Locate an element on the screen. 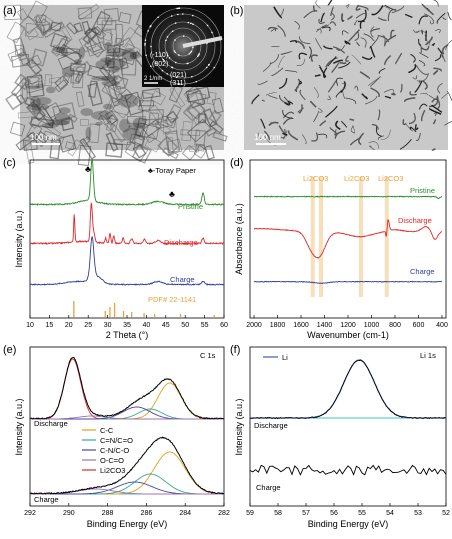 Image resolution: width=452 pixels, height=539 pixels. x-tick-label: 45 is located at coordinates (166, 325).